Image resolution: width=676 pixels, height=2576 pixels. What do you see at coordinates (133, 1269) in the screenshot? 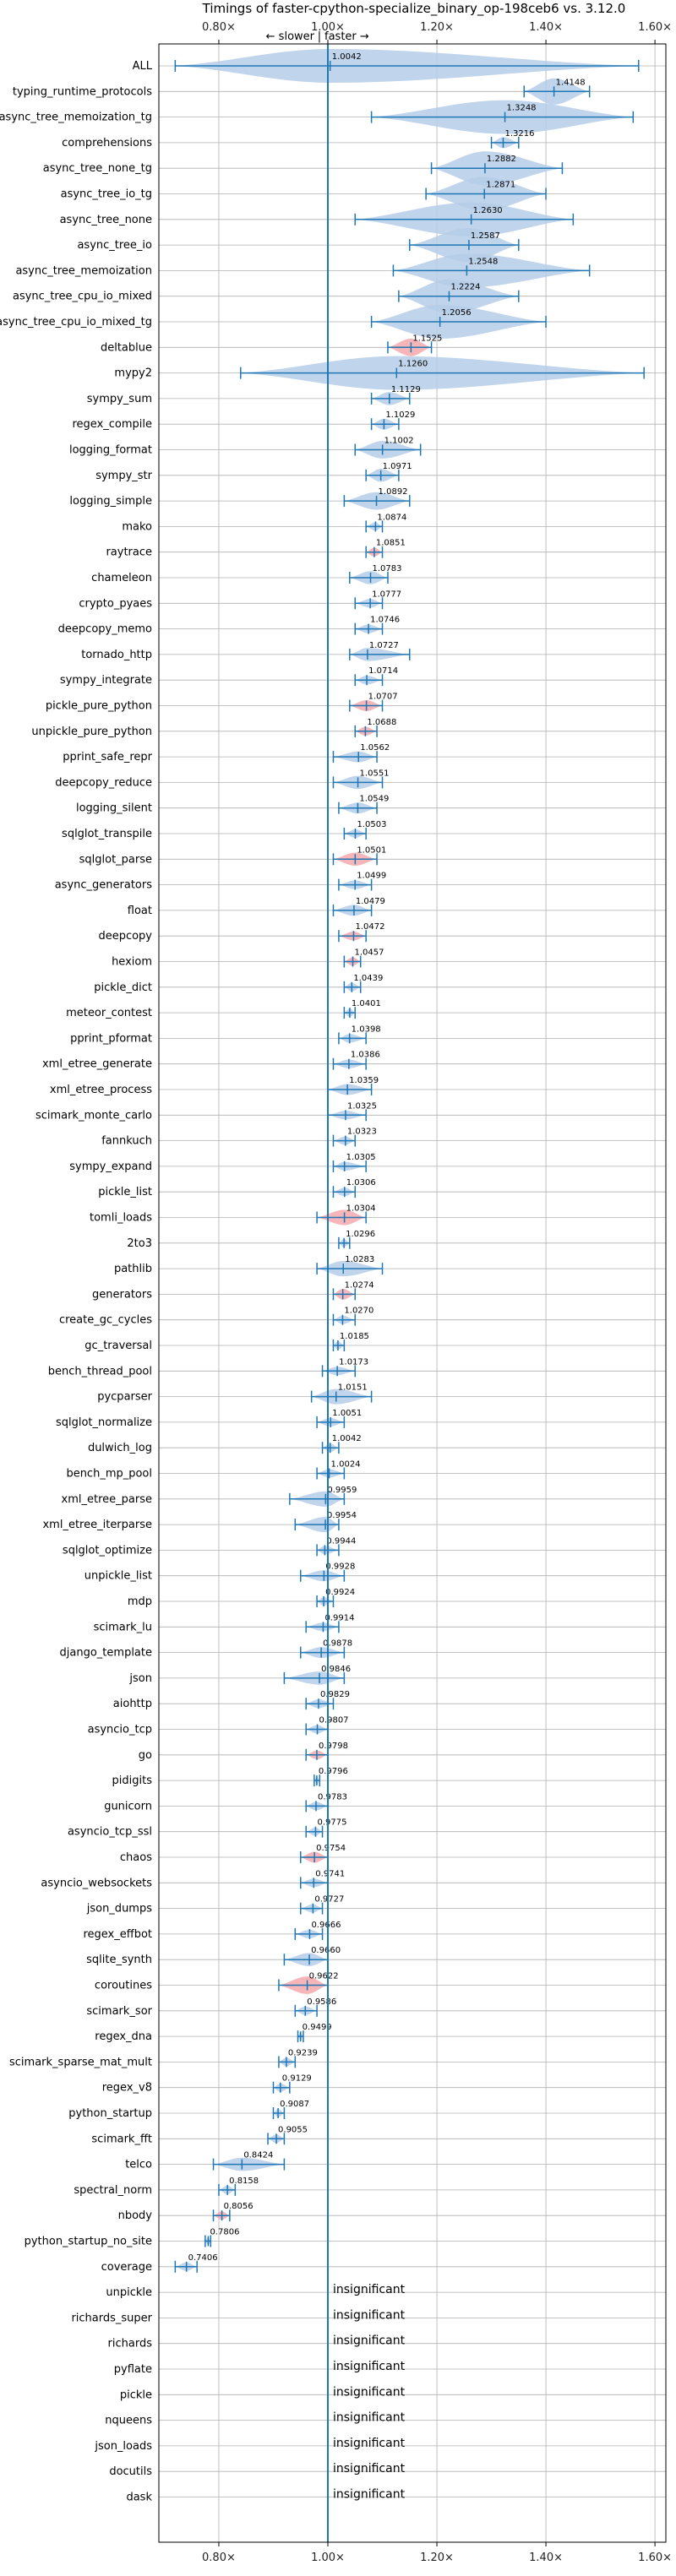
I see `benchmark-label: pathlib` at bounding box center [133, 1269].